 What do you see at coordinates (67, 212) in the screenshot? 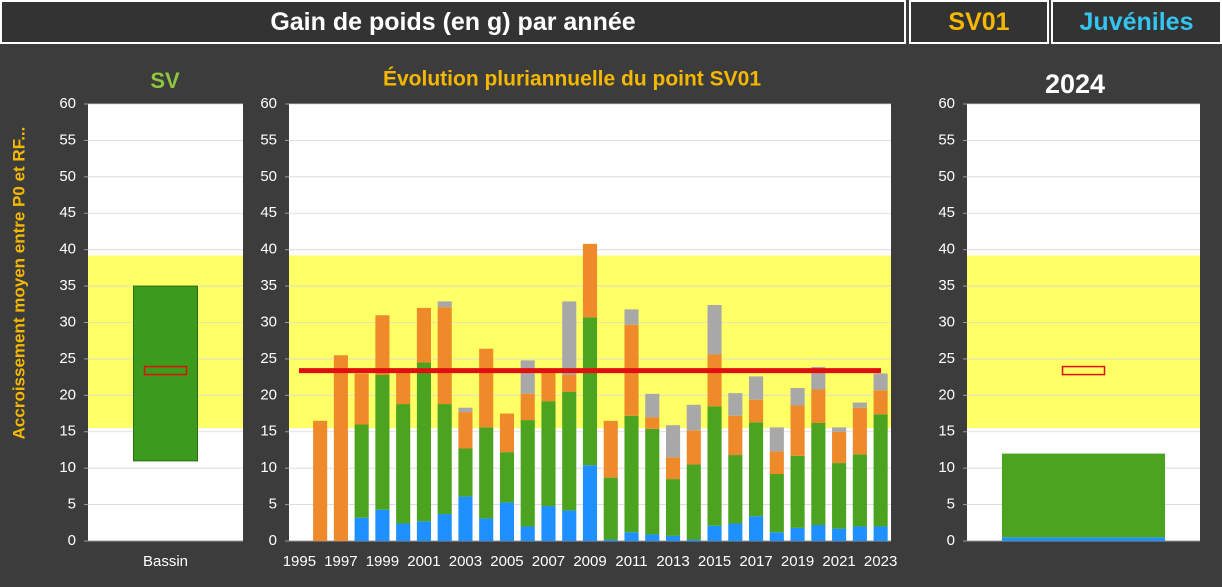
I see `y-tick-label: 45` at bounding box center [67, 212].